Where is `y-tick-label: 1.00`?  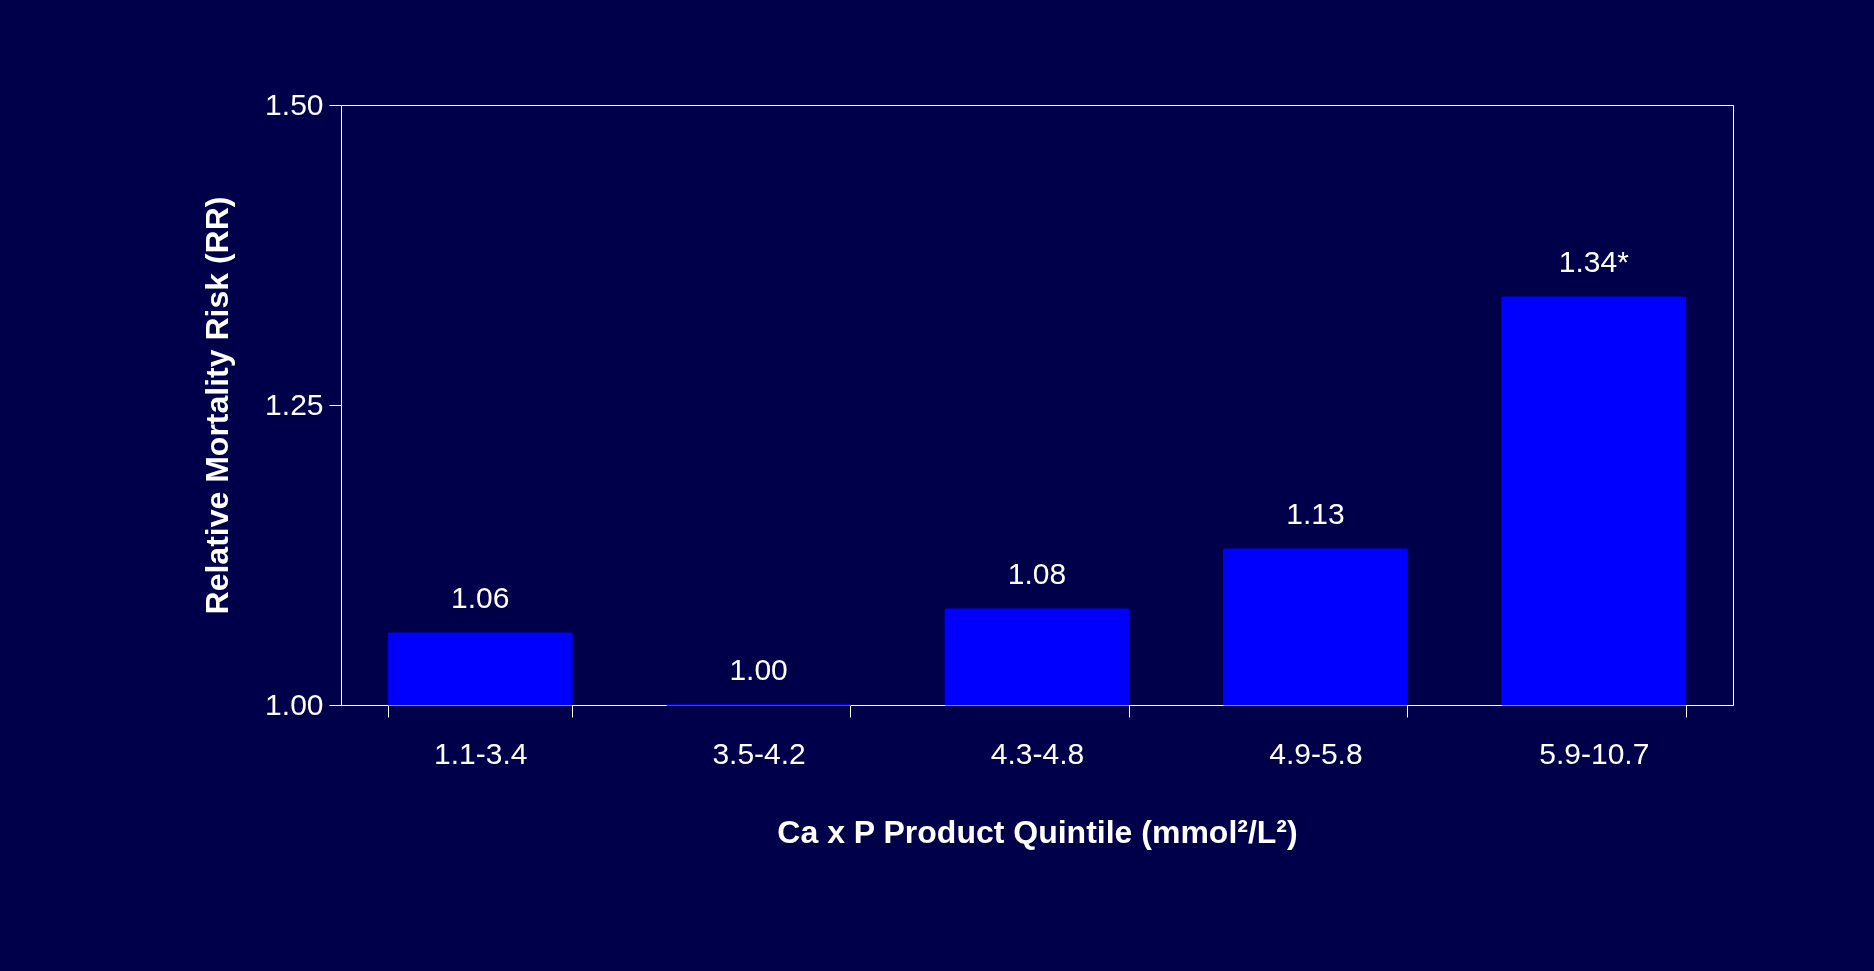
y-tick-label: 1.00 is located at coordinates (294, 704).